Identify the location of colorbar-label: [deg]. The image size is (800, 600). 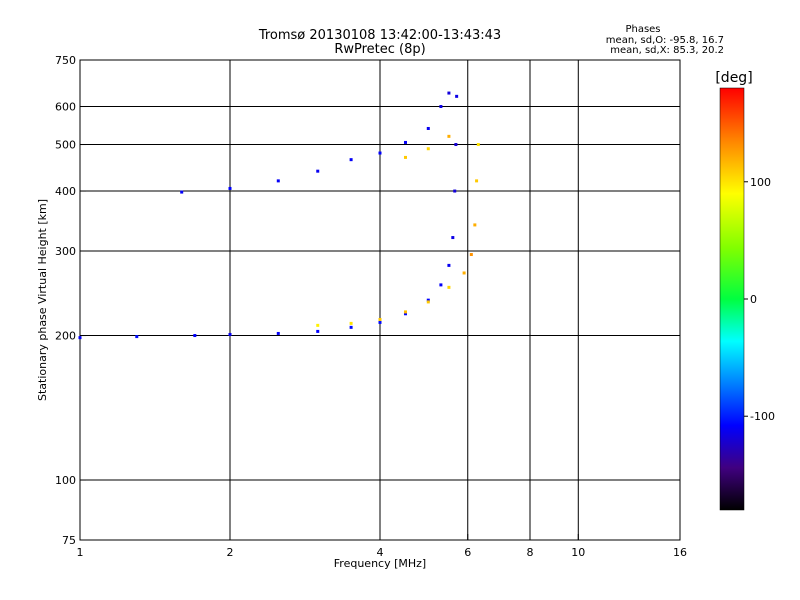
(733, 78).